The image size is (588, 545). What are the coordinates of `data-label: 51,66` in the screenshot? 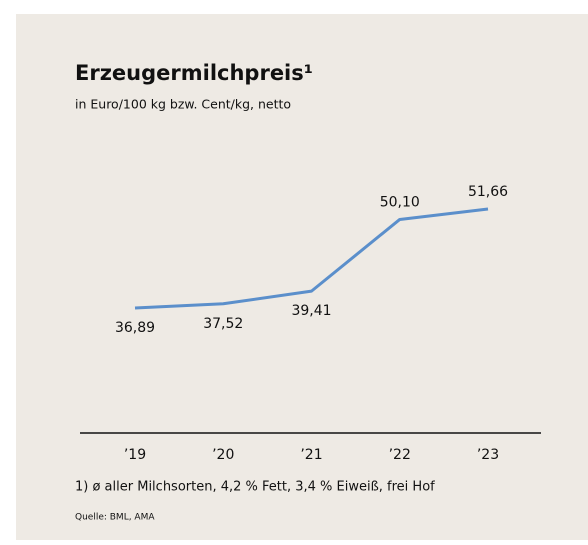 It's located at (488, 192).